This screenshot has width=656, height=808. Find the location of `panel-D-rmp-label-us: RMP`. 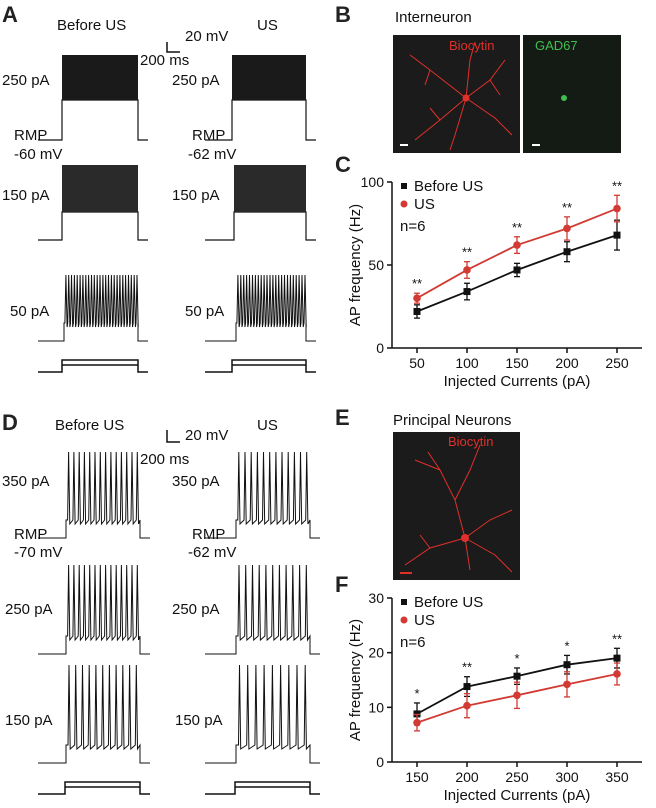

panel-D-rmp-label-us: RMP is located at coordinates (208, 534).